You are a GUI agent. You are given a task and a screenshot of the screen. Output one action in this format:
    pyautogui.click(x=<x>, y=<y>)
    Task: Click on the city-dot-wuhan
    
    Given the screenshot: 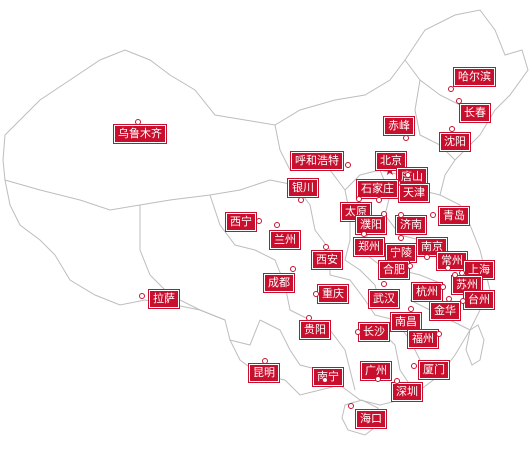 What is the action you would take?
    pyautogui.click(x=384, y=284)
    